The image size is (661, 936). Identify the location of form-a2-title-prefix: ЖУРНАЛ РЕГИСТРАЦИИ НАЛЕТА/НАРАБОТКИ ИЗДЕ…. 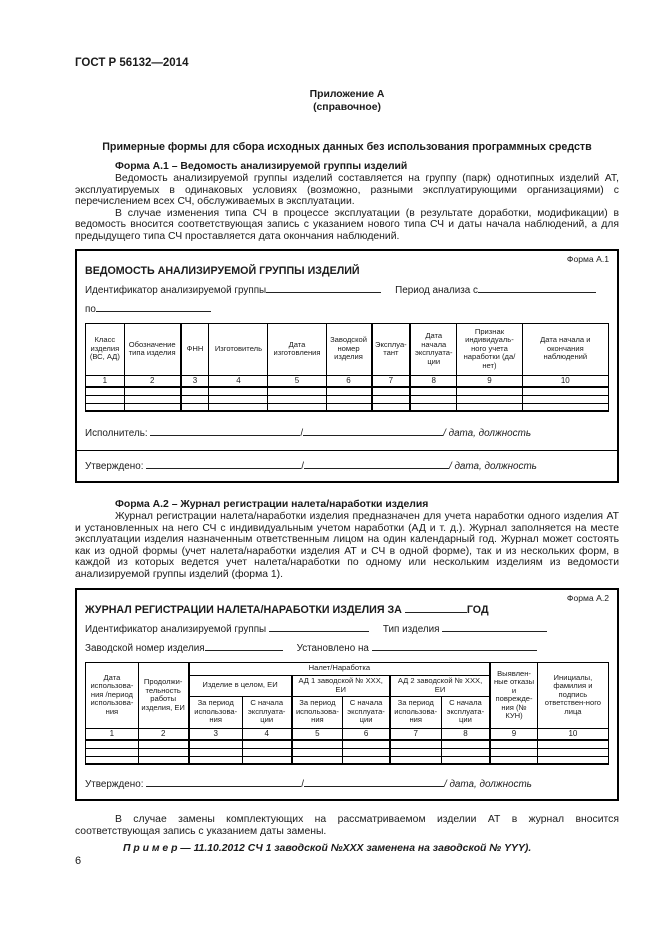
(243, 609).